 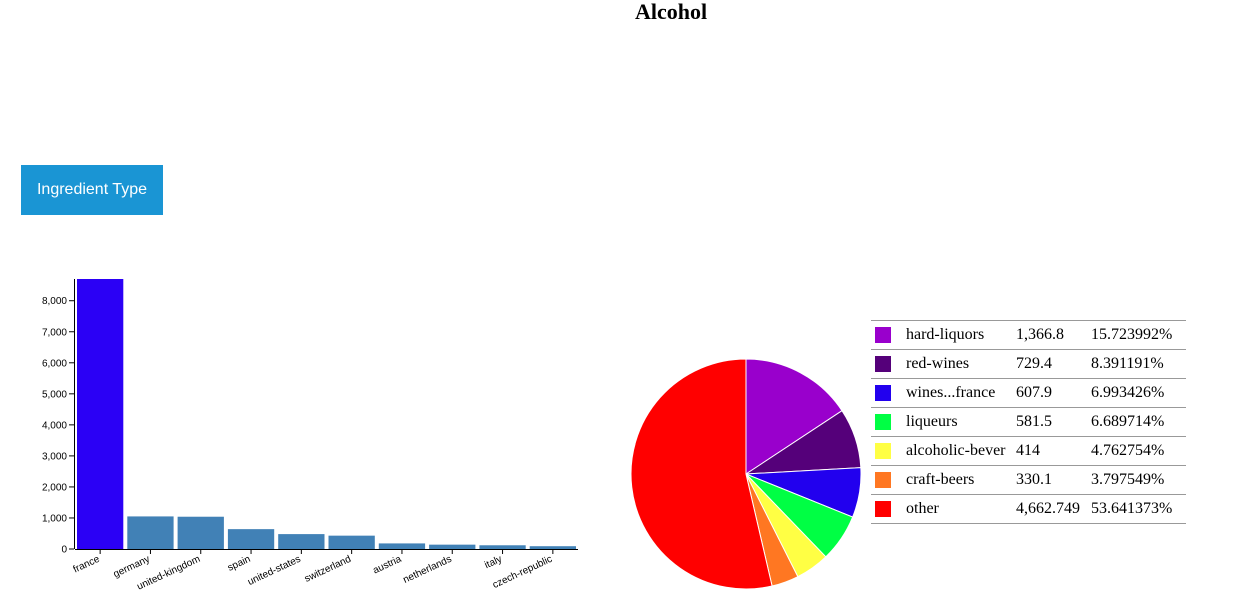 I want to click on legend-percentage: 4.762754%, so click(x=1138, y=451).